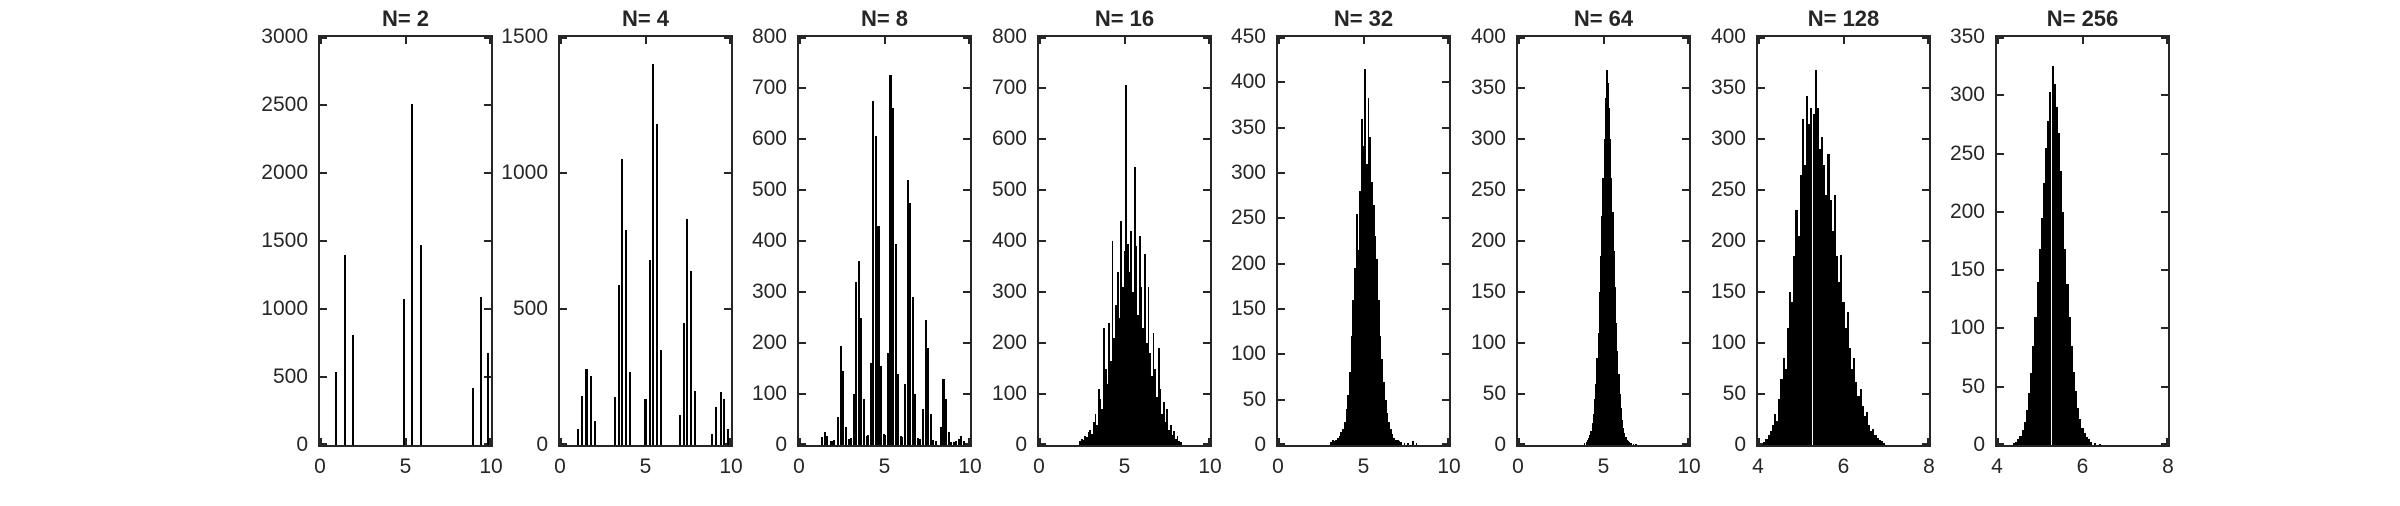 The width and height of the screenshot is (2400, 506). Describe the element at coordinates (1967, 270) in the screenshot. I see `y-tick-label: 150` at that location.